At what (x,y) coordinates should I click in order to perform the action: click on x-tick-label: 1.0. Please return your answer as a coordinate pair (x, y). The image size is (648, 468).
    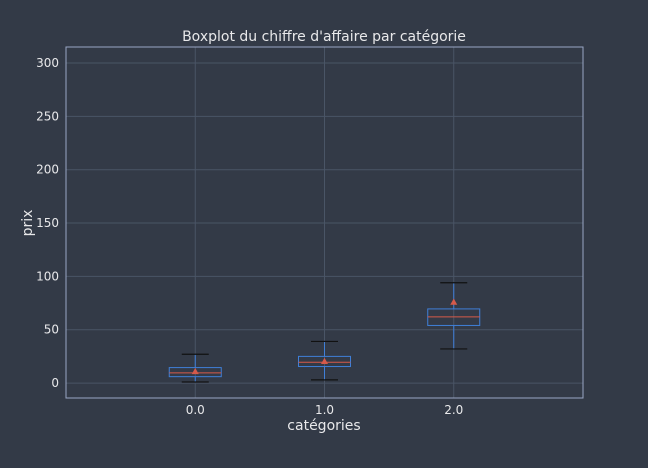
    Looking at the image, I should click on (324, 410).